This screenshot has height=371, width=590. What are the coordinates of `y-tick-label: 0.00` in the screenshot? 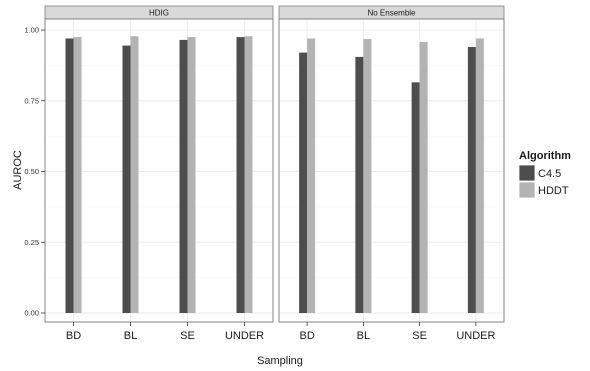 It's located at (31, 313).